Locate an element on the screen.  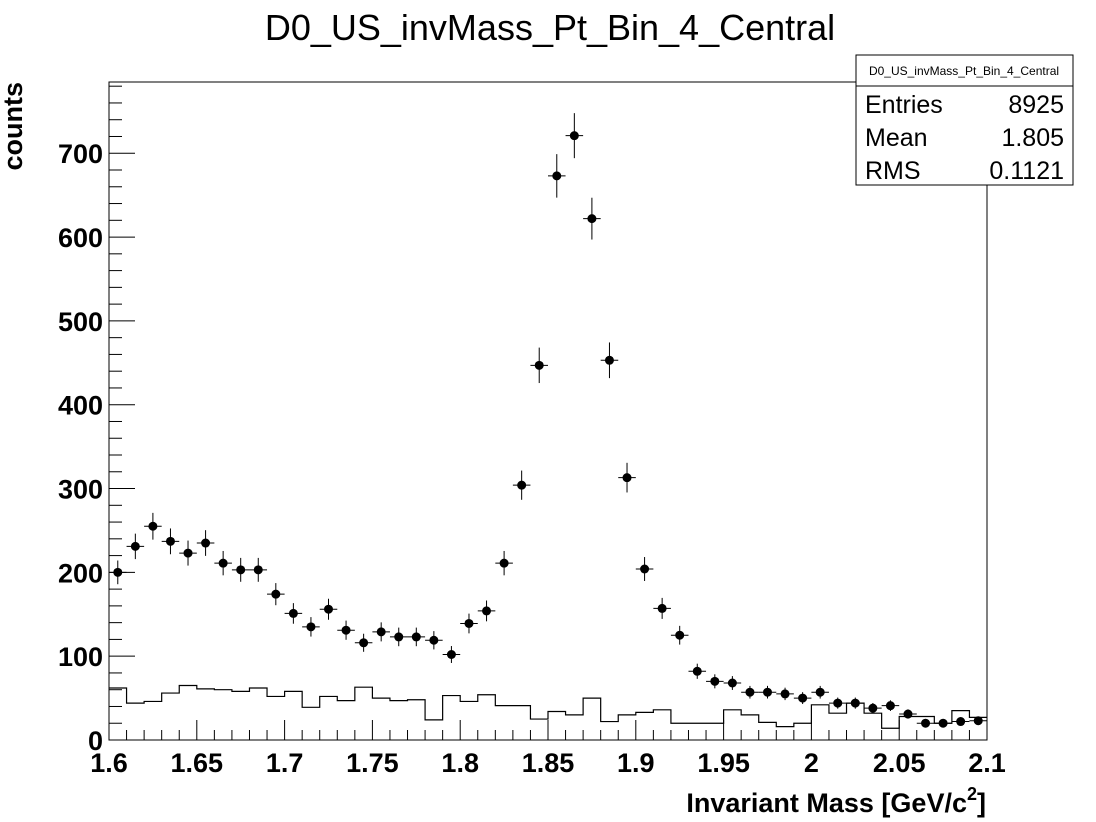
stats-title: D0_US_invMass_Pt_Bin_4_Central is located at coordinates (964, 71).